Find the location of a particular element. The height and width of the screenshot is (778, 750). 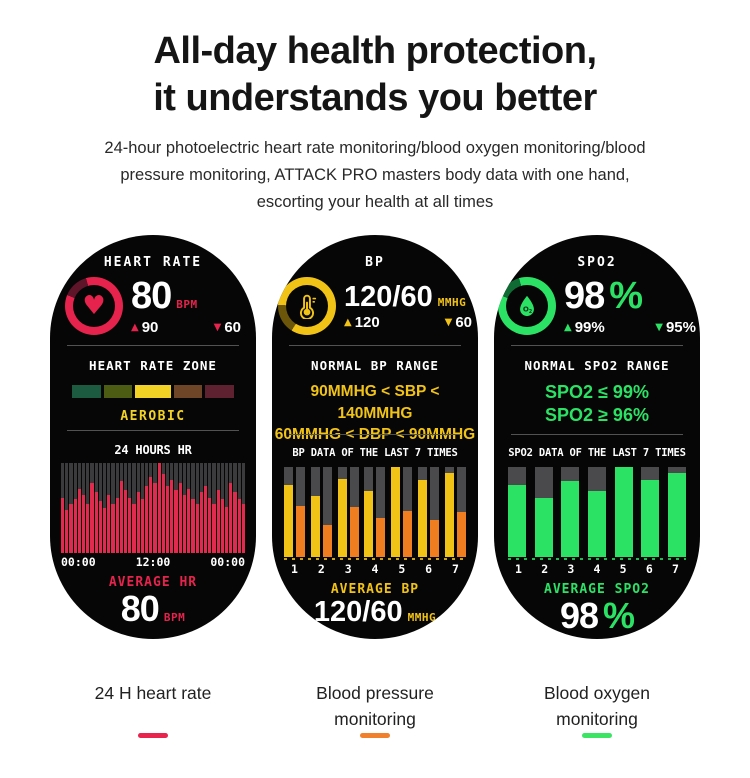

caption-heart-rate: 24 H heart rate is located at coordinates (153, 710).